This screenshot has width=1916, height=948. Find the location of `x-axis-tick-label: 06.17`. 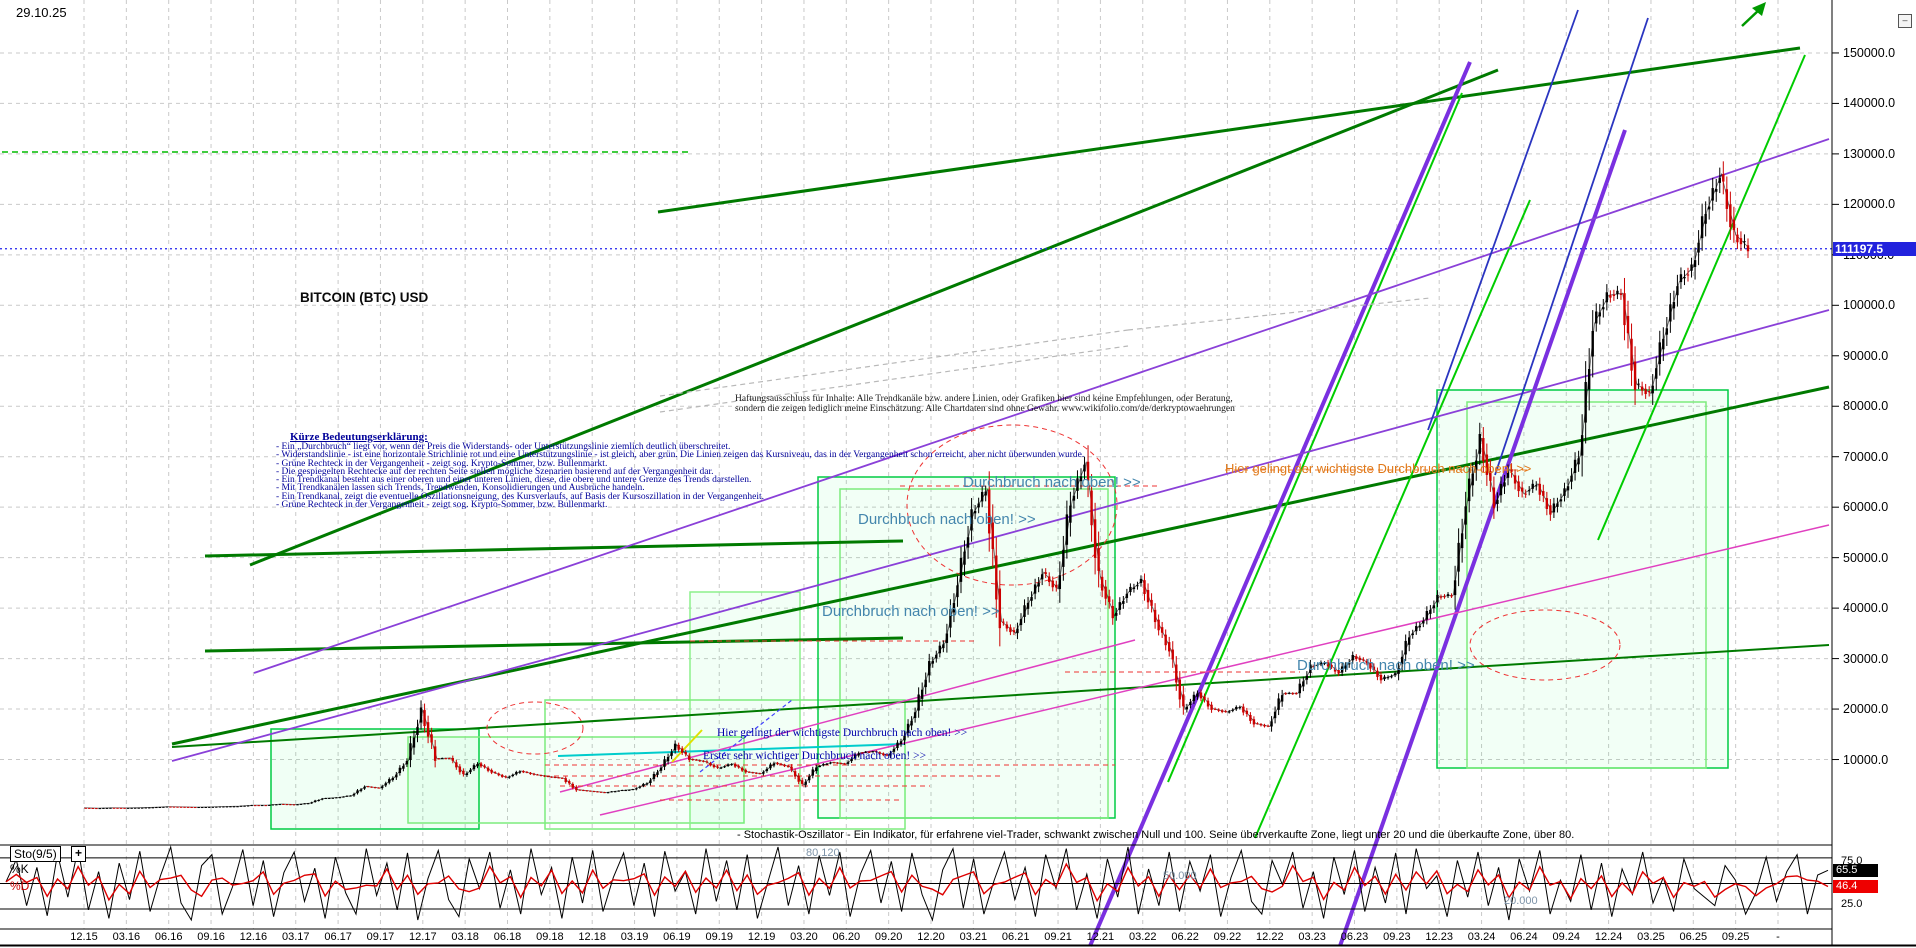

x-axis-tick-label: 06.17 is located at coordinates (338, 937).